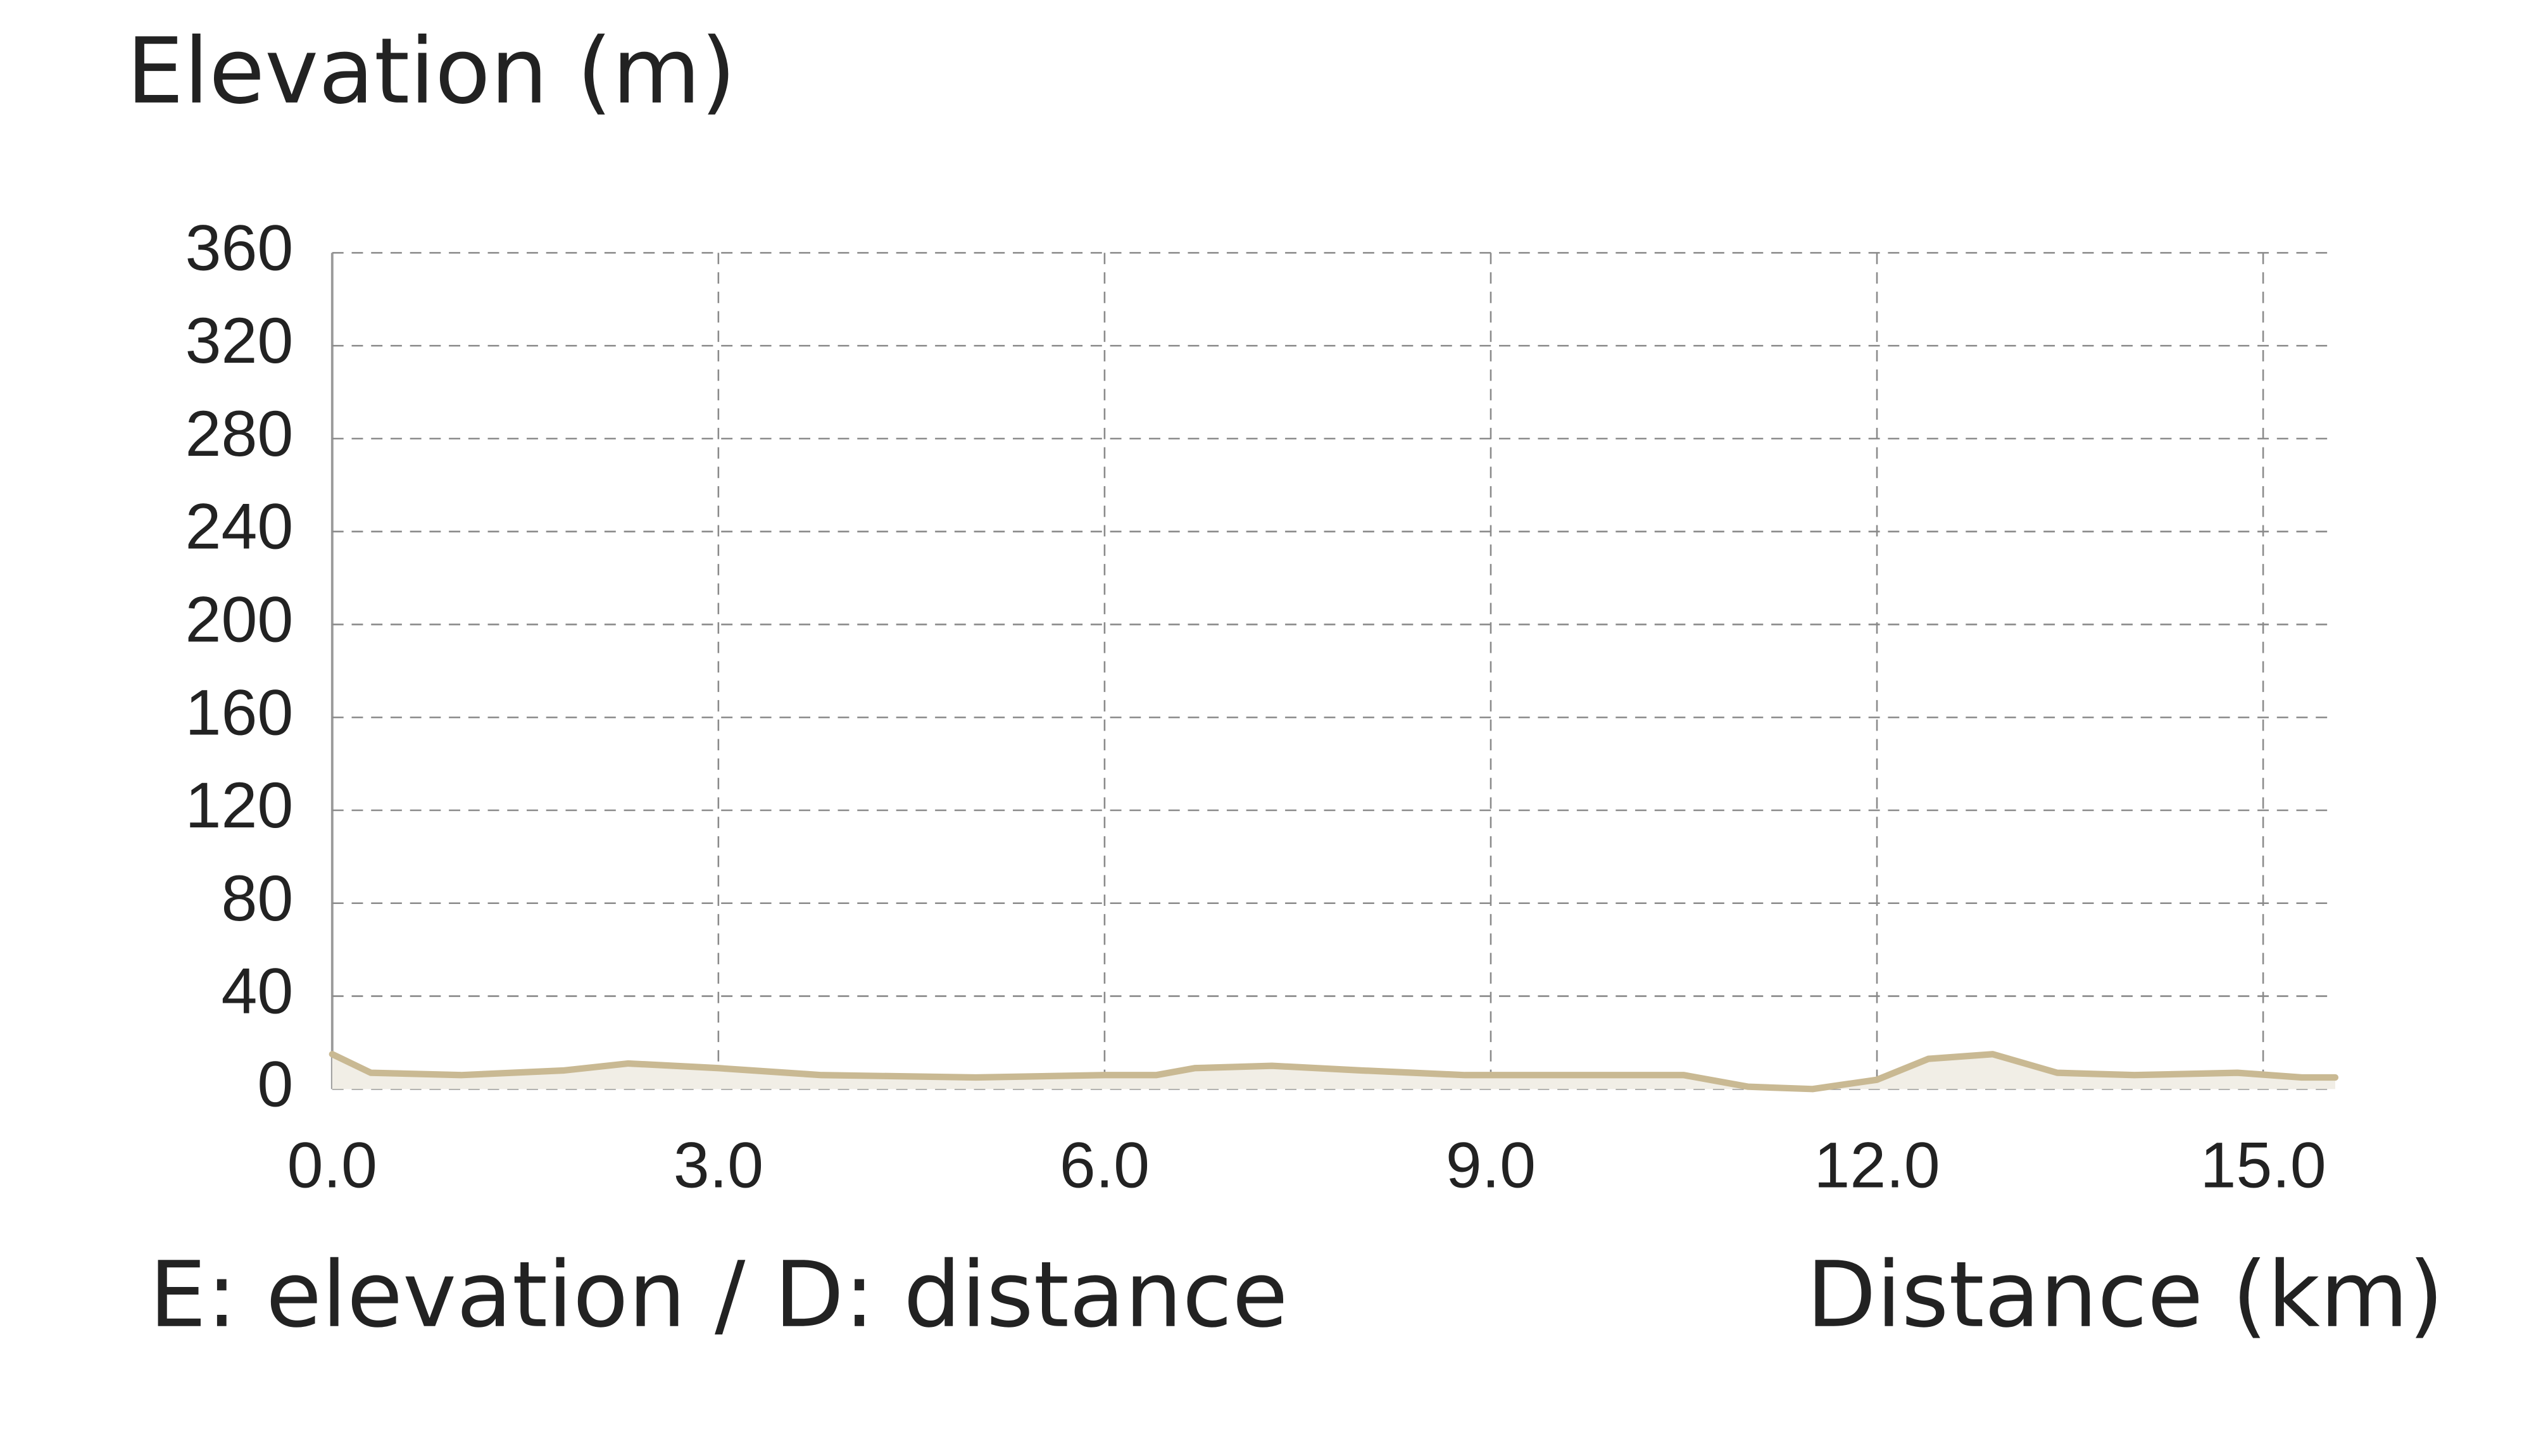  Describe the element at coordinates (1334, 1072) in the screenshot. I see `elevation-line` at that location.